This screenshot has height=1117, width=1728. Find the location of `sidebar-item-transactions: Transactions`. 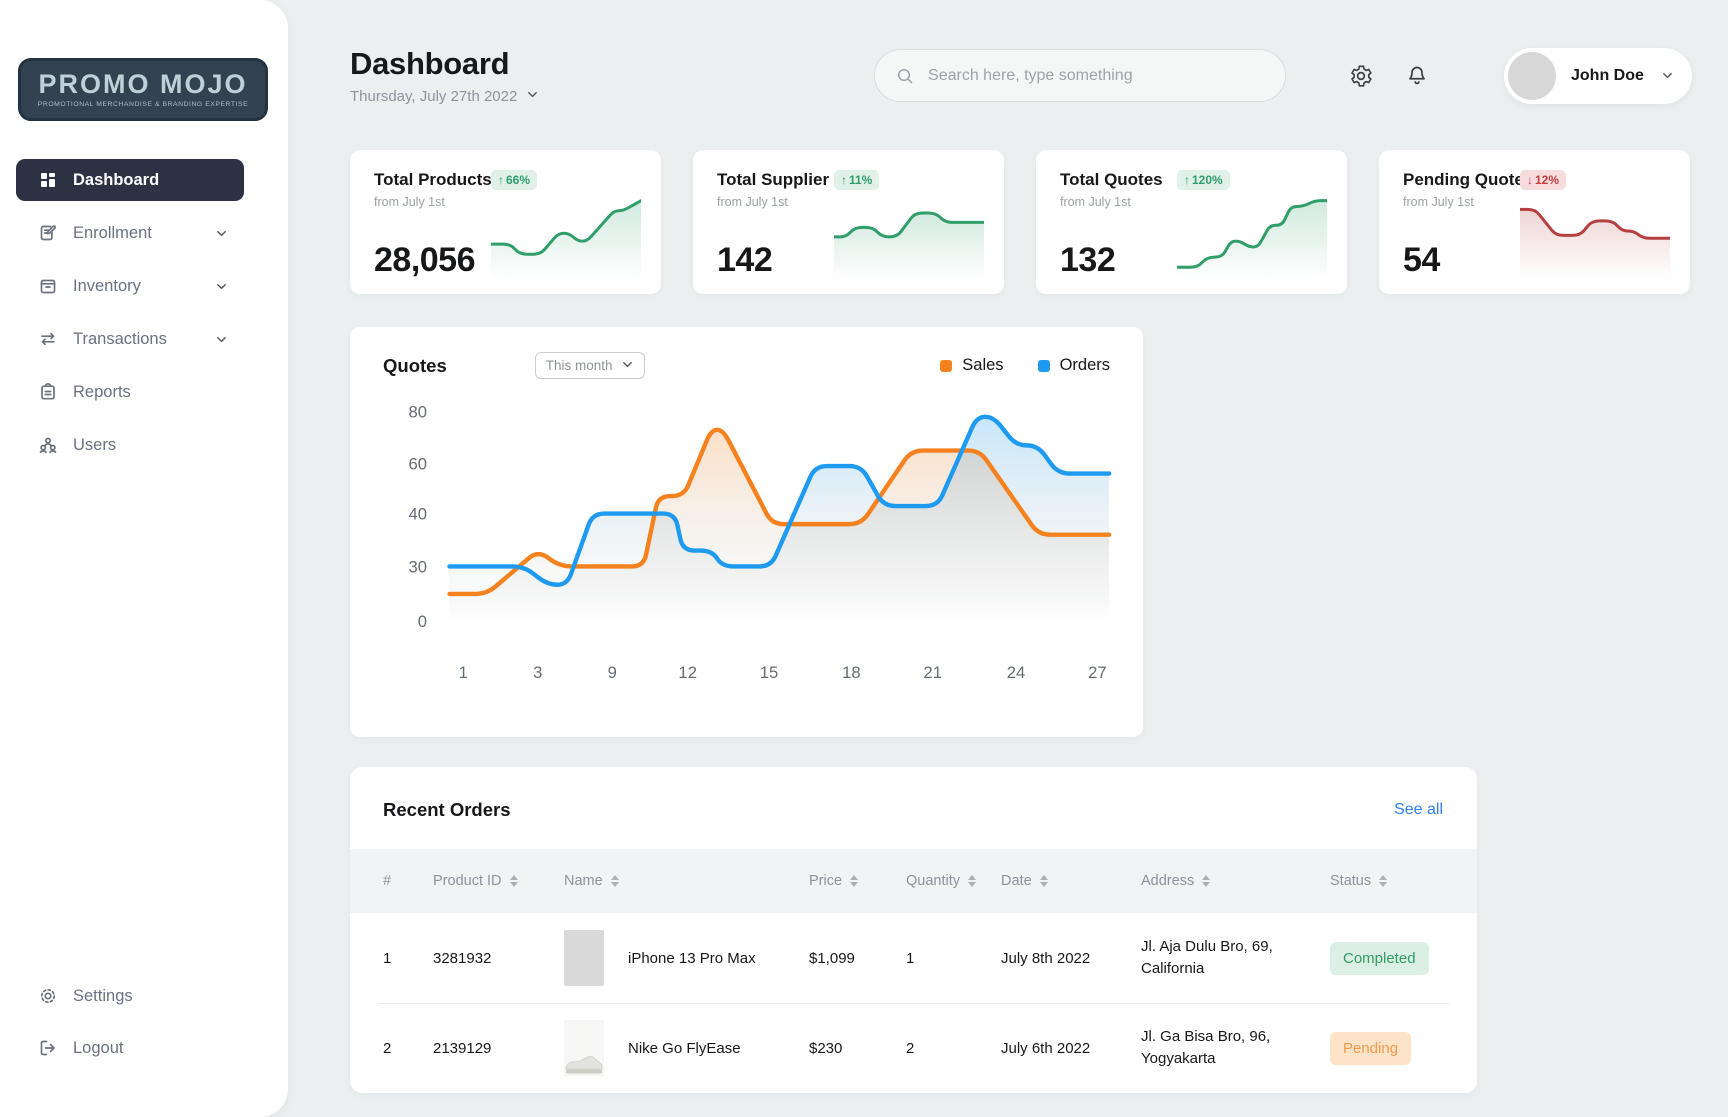

sidebar-item-transactions: Transactions is located at coordinates (130, 339).